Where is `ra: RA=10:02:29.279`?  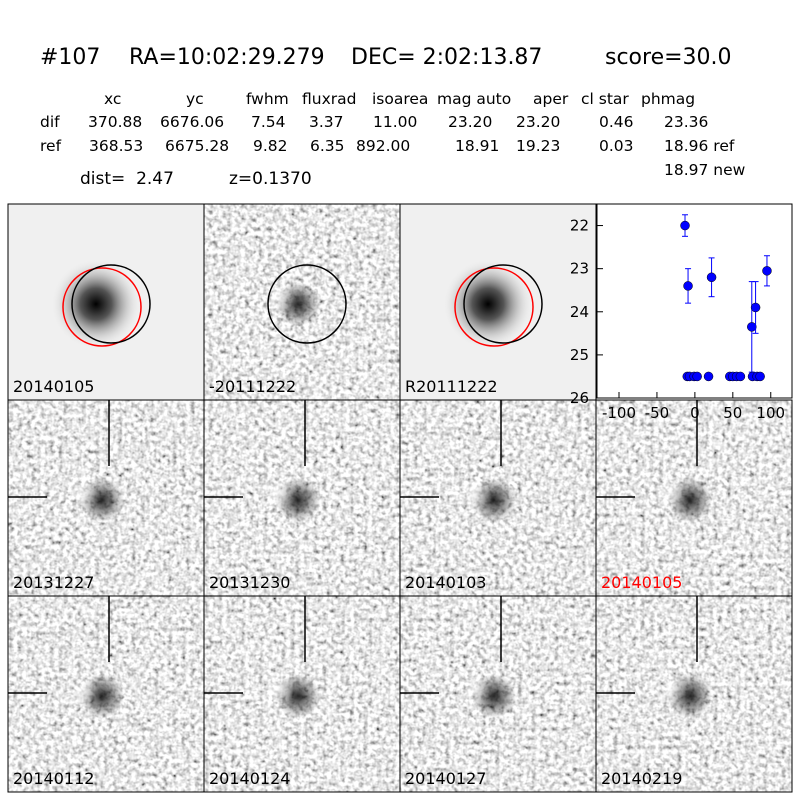
ra: RA=10:02:29.279 is located at coordinates (227, 57).